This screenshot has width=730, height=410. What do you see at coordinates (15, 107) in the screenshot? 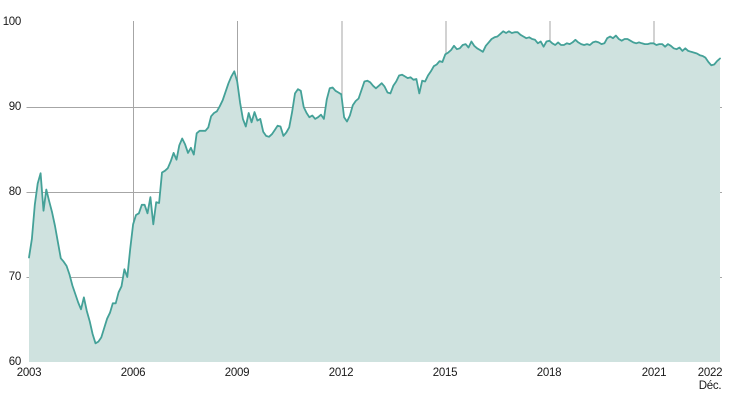
I see `y-axis-tick-label: 90` at bounding box center [15, 107].